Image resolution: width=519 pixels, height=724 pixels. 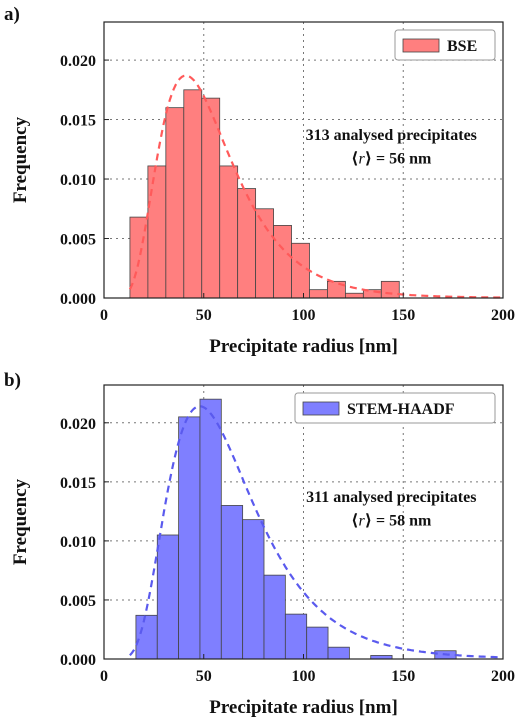 I want to click on legend-label: BSE, so click(x=462, y=46).